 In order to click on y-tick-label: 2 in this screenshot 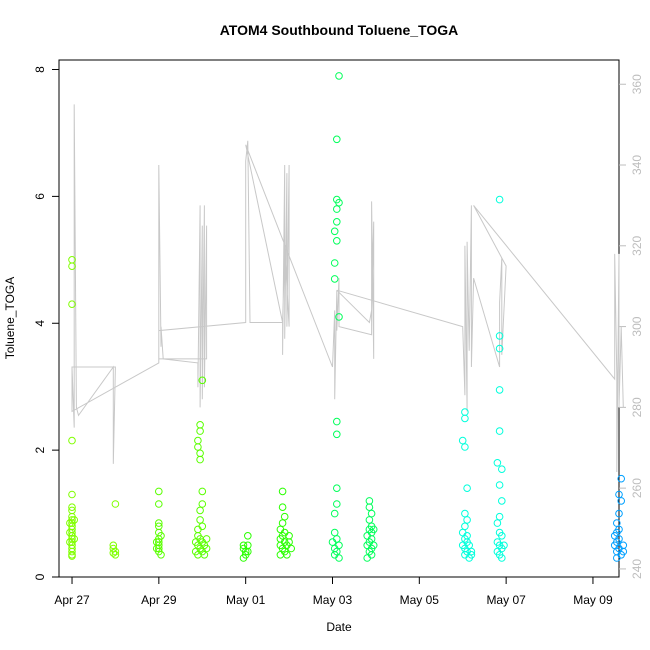, I will do `click(40, 449)`.